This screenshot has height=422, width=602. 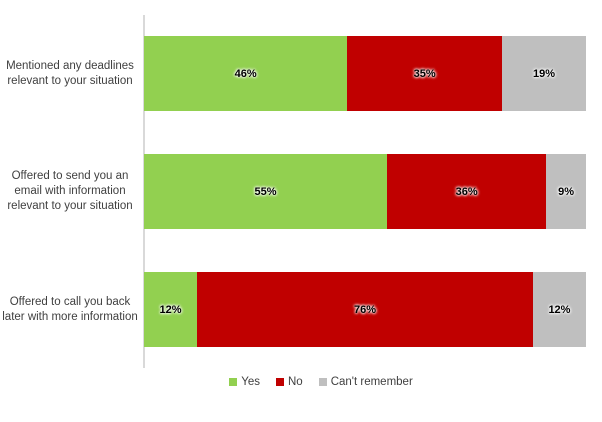 I want to click on legend-label: No, so click(x=295, y=382).